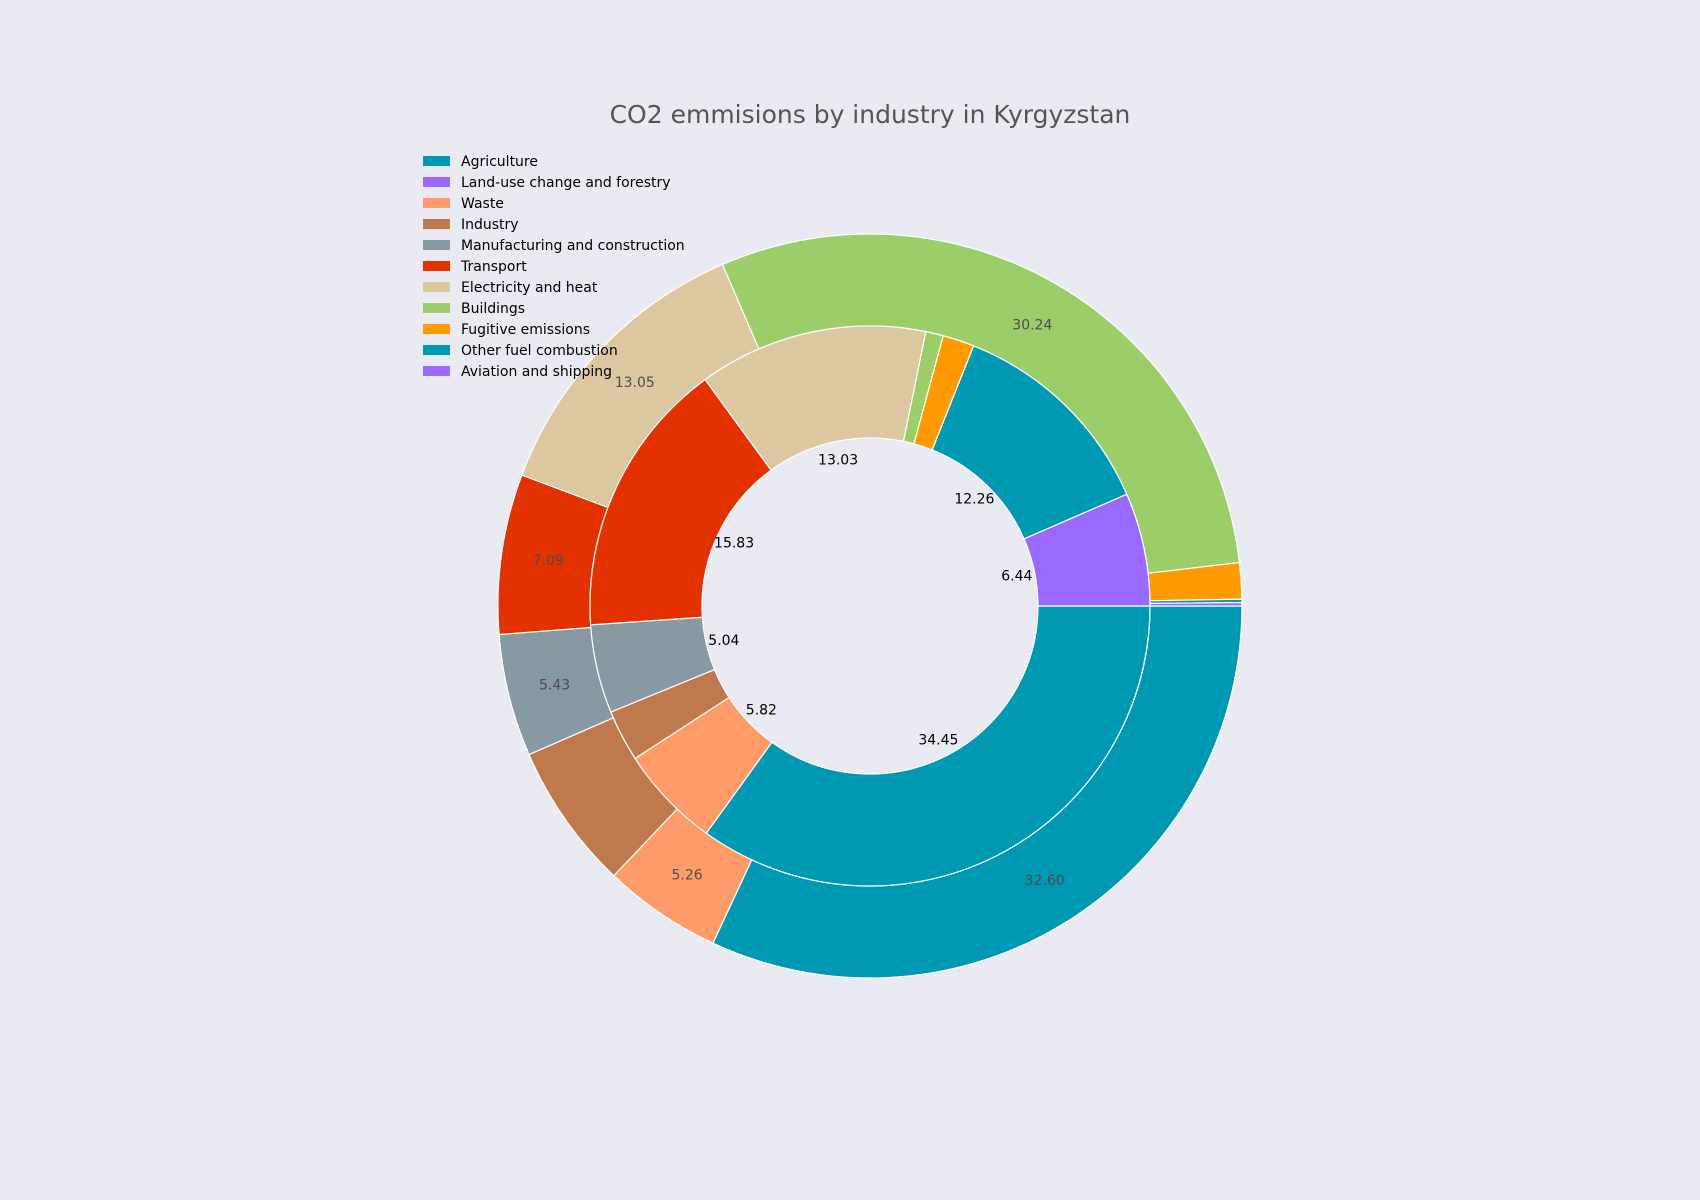  Describe the element at coordinates (1032, 325) in the screenshot. I see `outer-label-buildings: 30.24` at that location.